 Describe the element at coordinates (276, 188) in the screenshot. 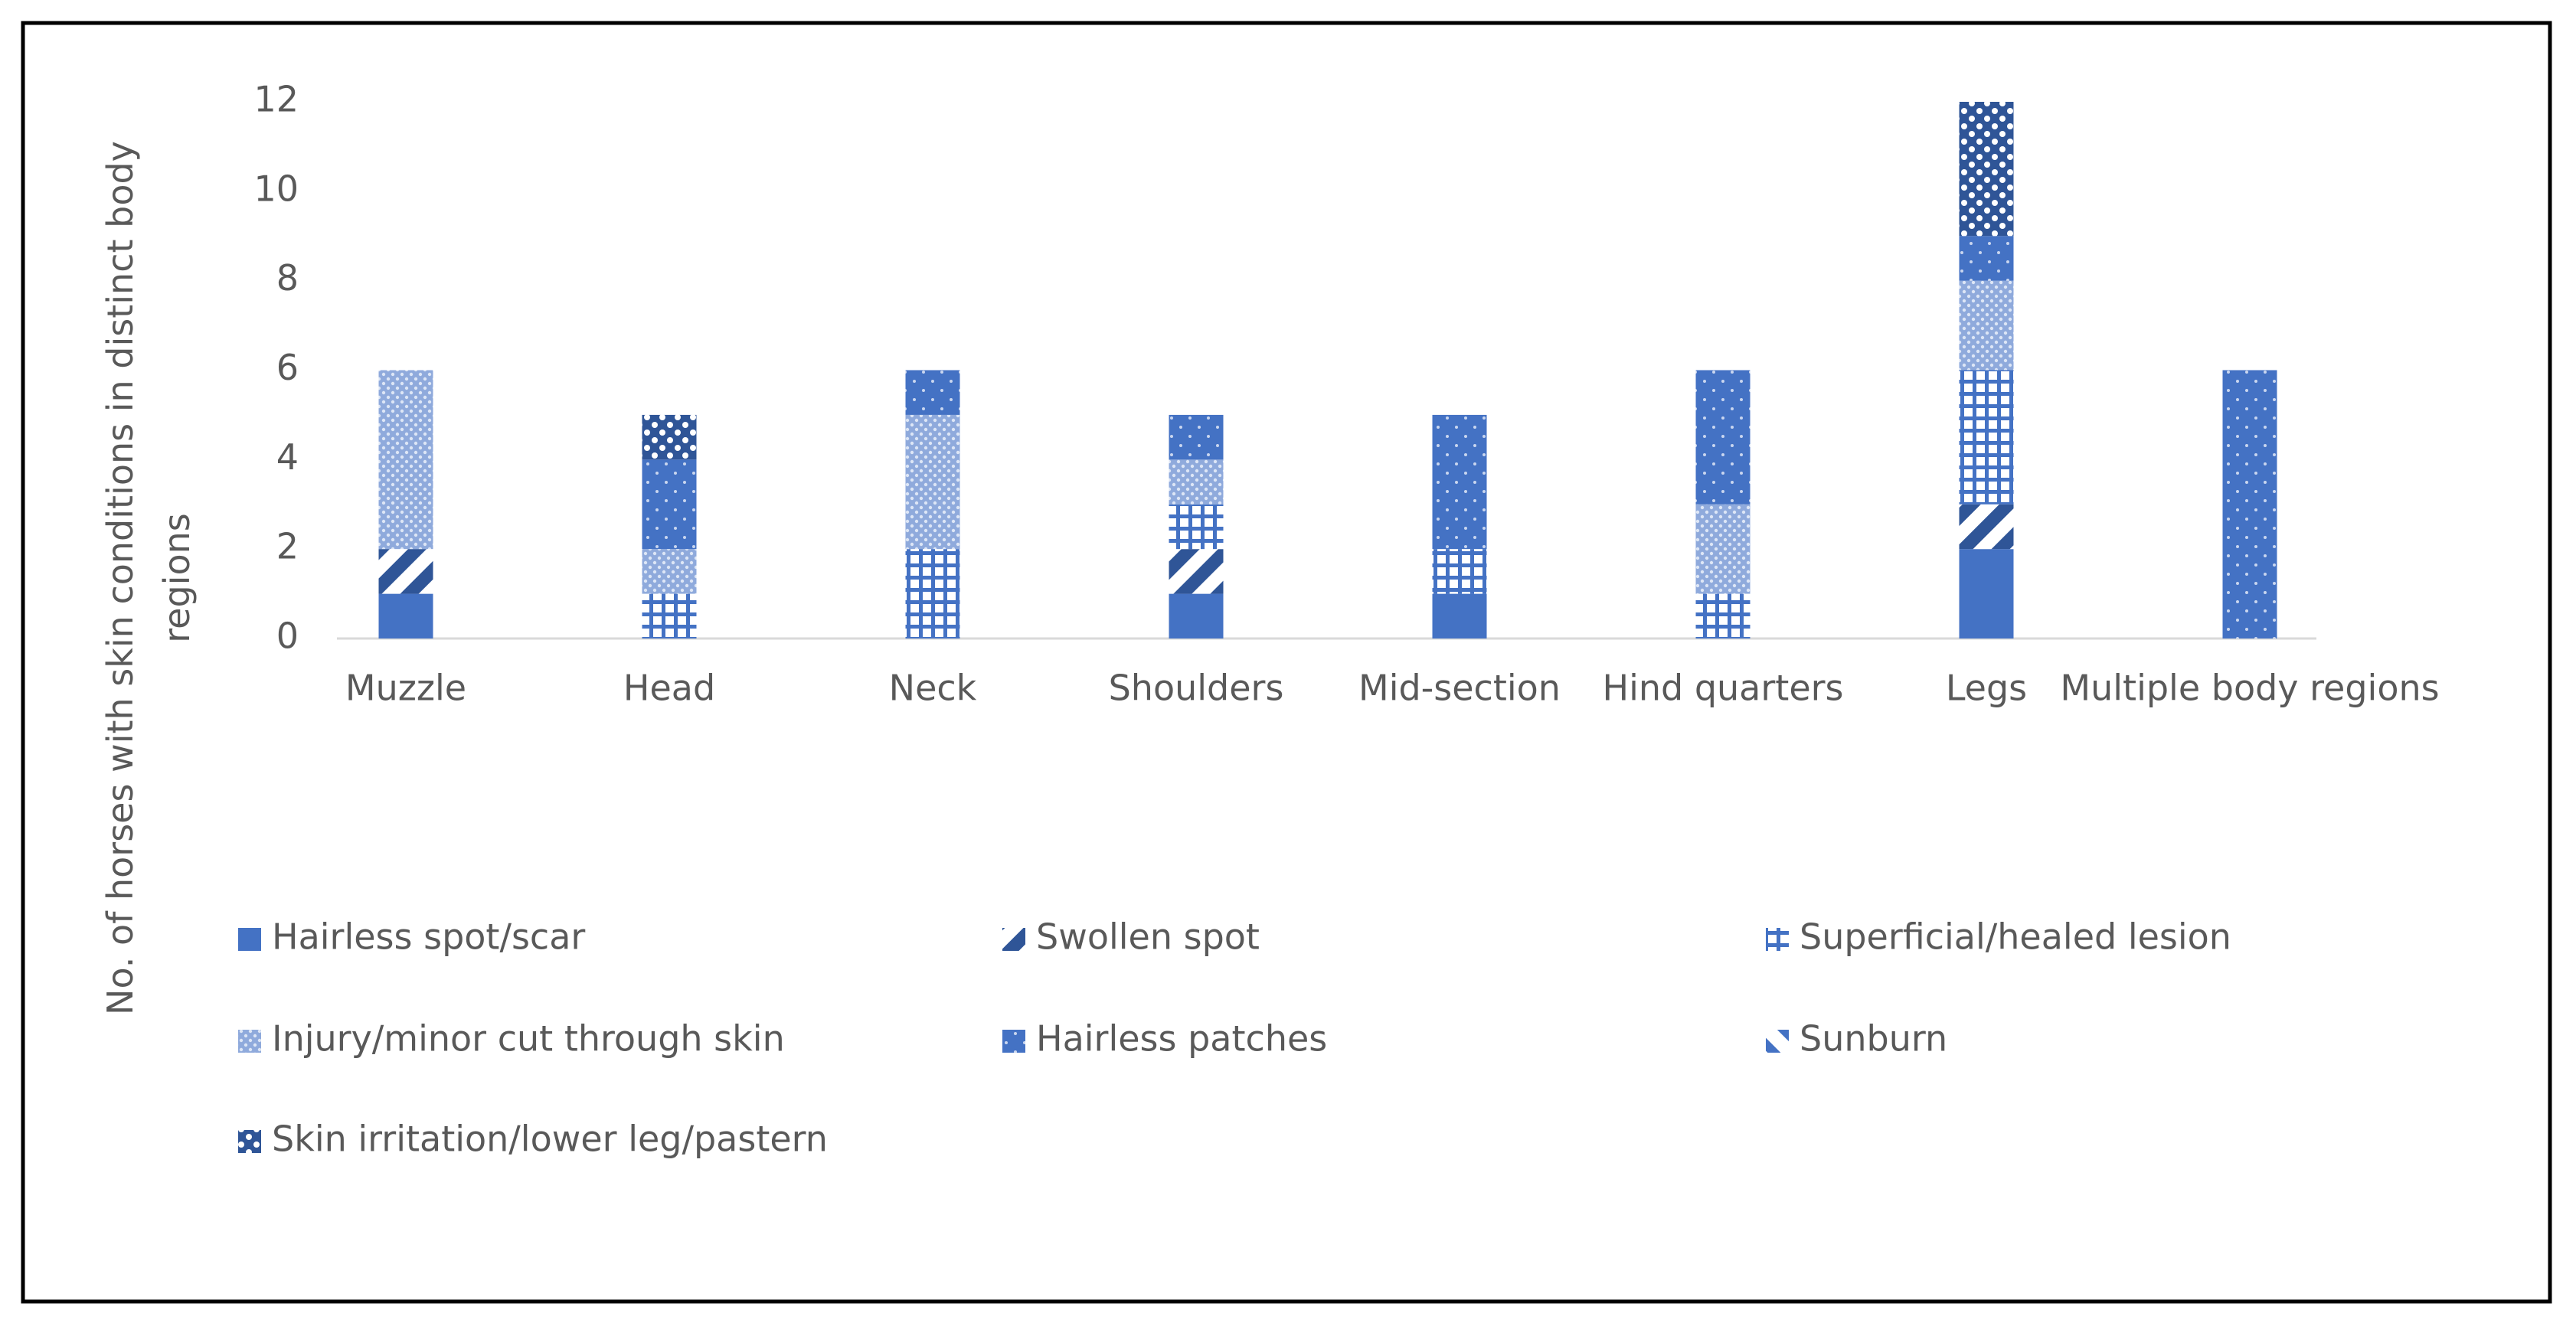

I see `y-tick-label: 10` at that location.